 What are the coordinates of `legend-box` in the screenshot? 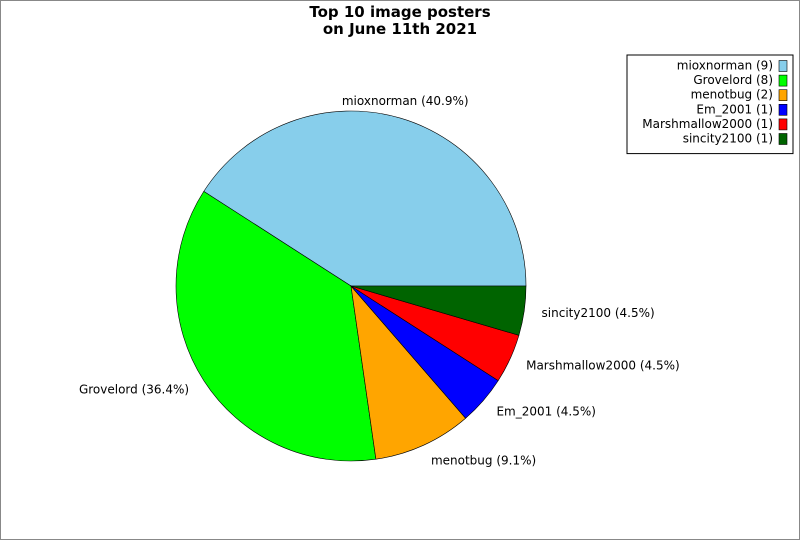 It's located at (710, 104).